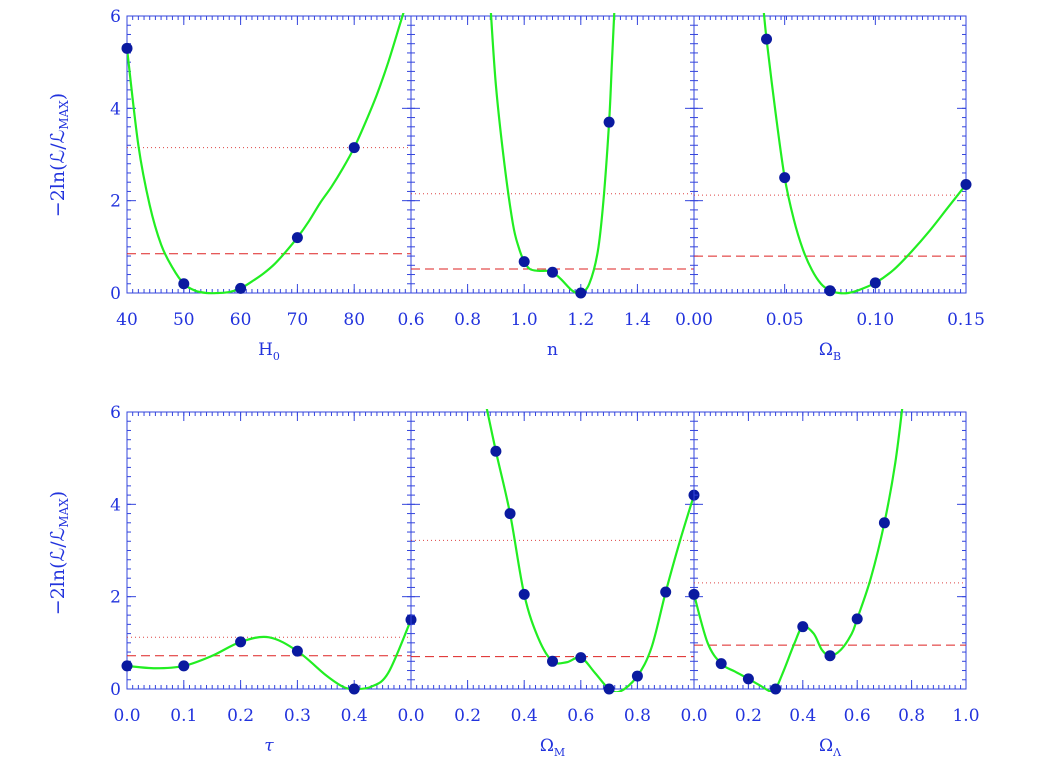 This screenshot has width=1052, height=775. I want to click on x-tick-label: 60, so click(241, 320).